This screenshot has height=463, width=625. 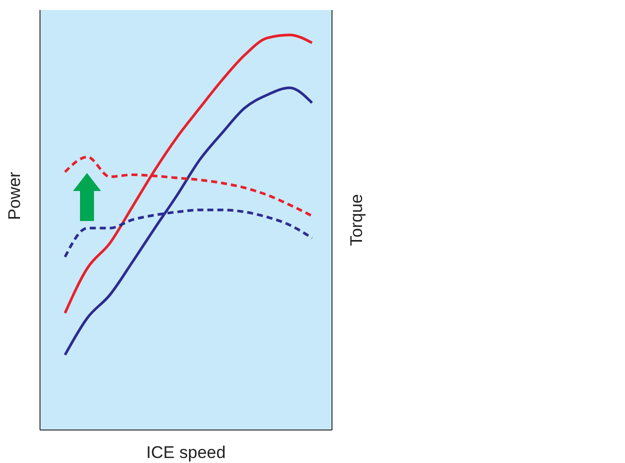 What do you see at coordinates (14, 195) in the screenshot?
I see `y-axis-title: Power` at bounding box center [14, 195].